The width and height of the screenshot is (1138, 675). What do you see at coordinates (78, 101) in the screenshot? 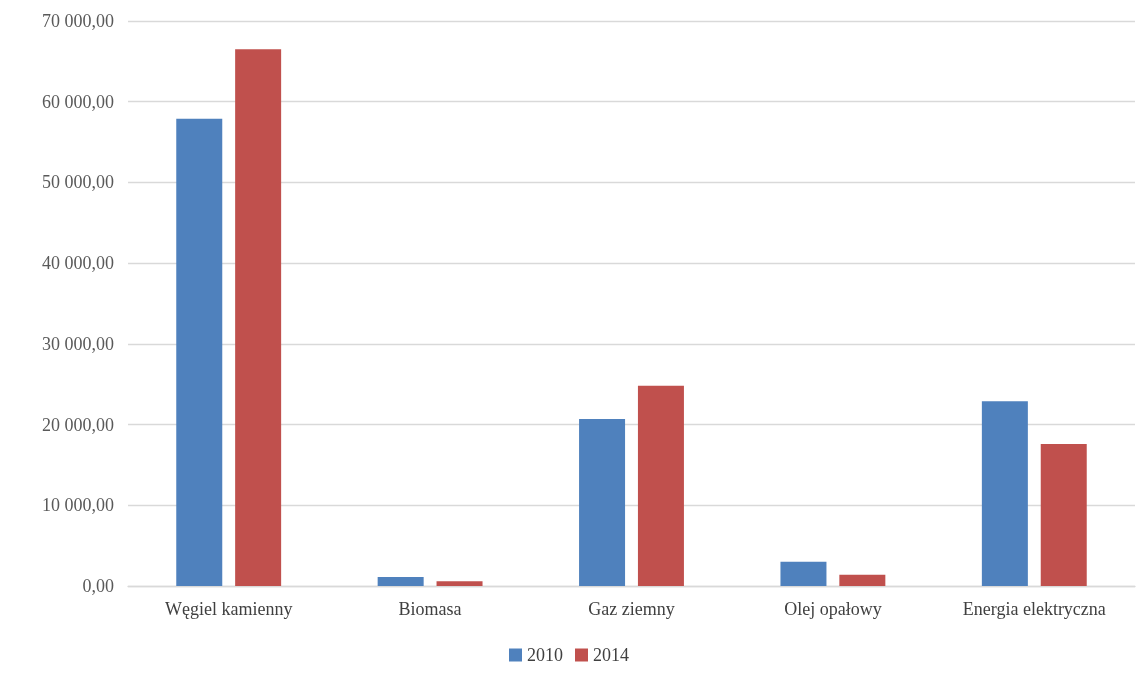
I see `y-tick-label: 60 000,00` at bounding box center [78, 101].